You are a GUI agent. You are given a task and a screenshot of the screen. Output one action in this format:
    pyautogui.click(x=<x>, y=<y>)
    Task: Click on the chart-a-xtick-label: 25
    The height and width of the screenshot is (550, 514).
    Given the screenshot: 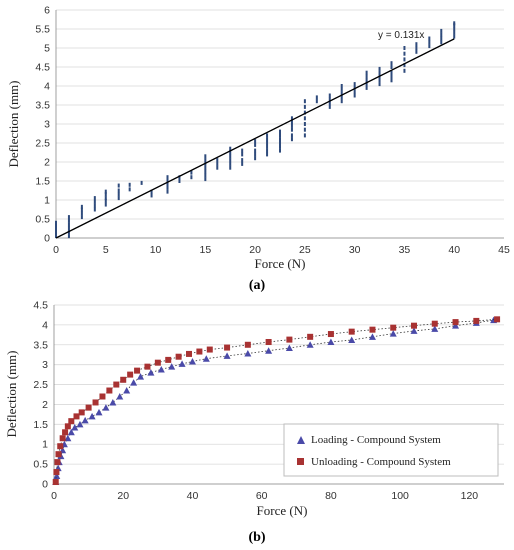 What is the action you would take?
    pyautogui.click(x=305, y=250)
    